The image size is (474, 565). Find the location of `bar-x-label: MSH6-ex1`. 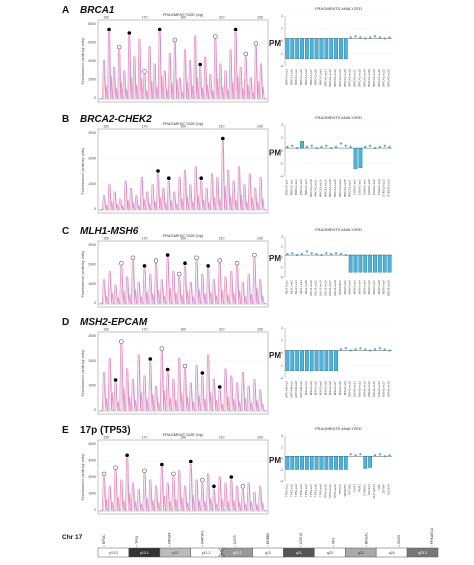

bar-x-label: MSH6-ex1 is located at coordinates (345, 287).